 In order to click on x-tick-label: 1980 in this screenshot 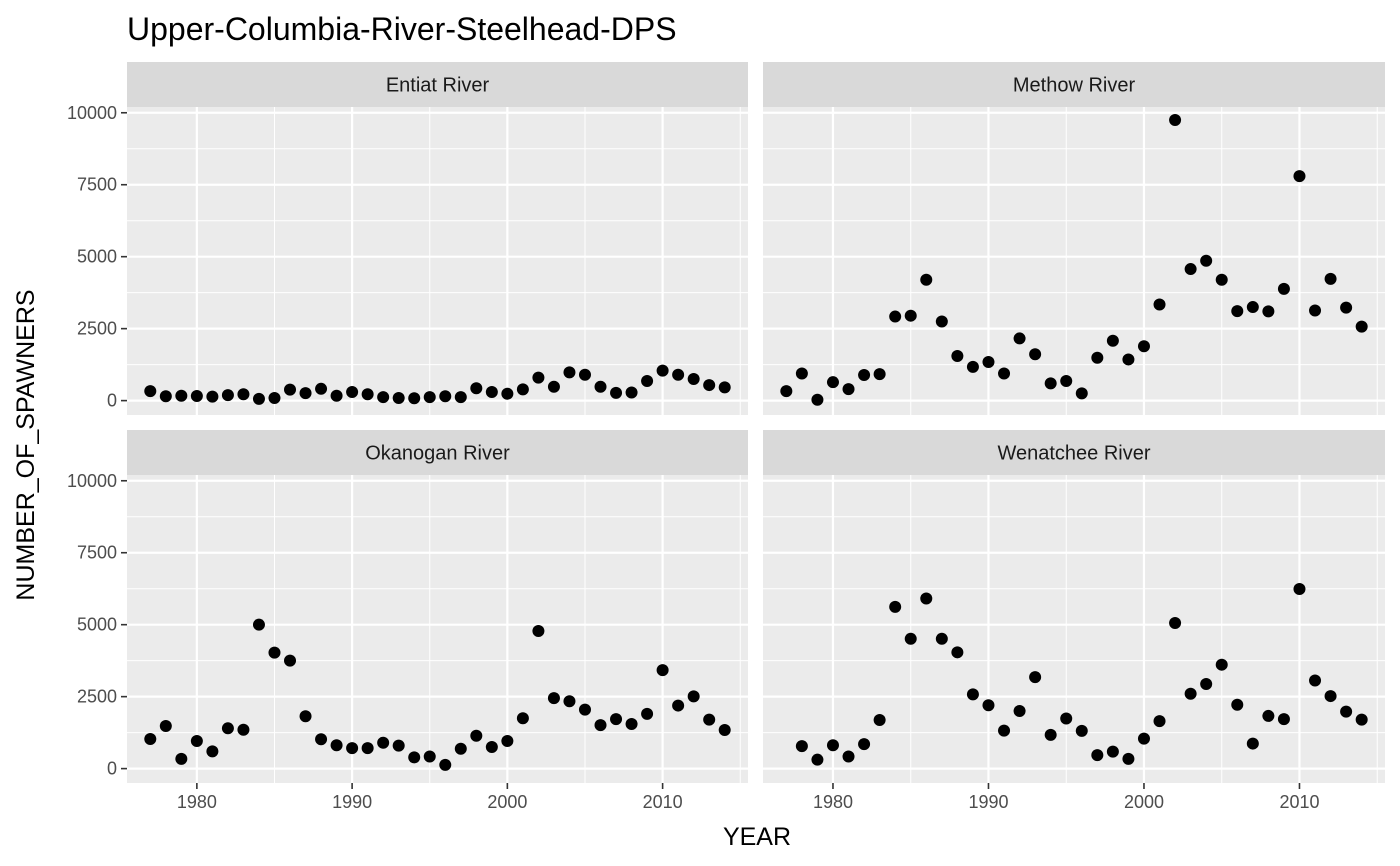, I will do `click(197, 802)`.